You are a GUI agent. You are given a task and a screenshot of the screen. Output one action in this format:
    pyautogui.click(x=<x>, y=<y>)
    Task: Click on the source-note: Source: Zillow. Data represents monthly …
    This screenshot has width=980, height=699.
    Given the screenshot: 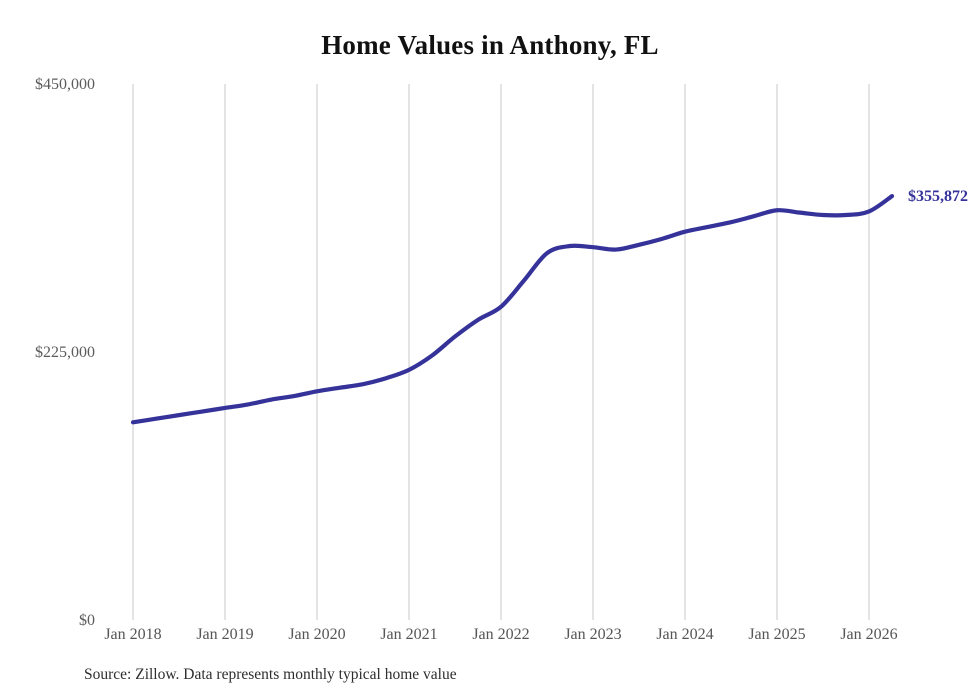 What is the action you would take?
    pyautogui.click(x=270, y=674)
    